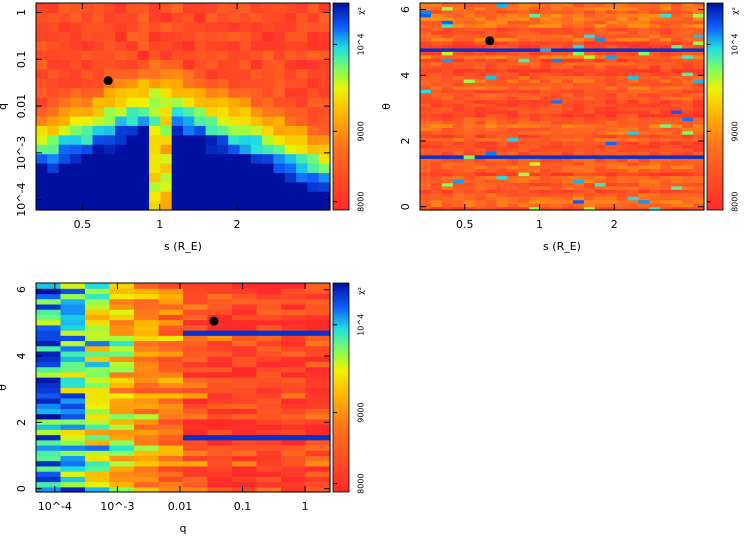 The height and width of the screenshot is (537, 754). I want to click on colorbar-title: χ², so click(361, 291).